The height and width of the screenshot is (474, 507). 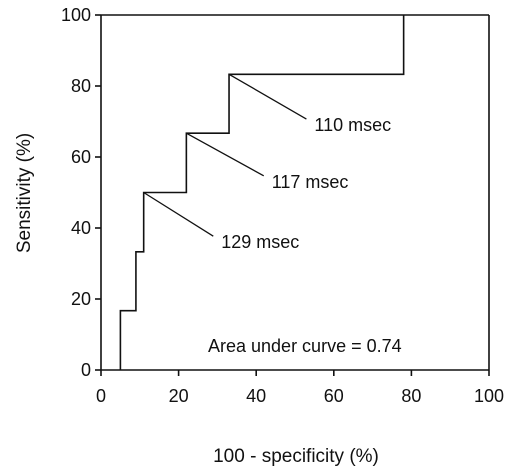 I want to click on x-tick-label: 60, so click(x=334, y=396).